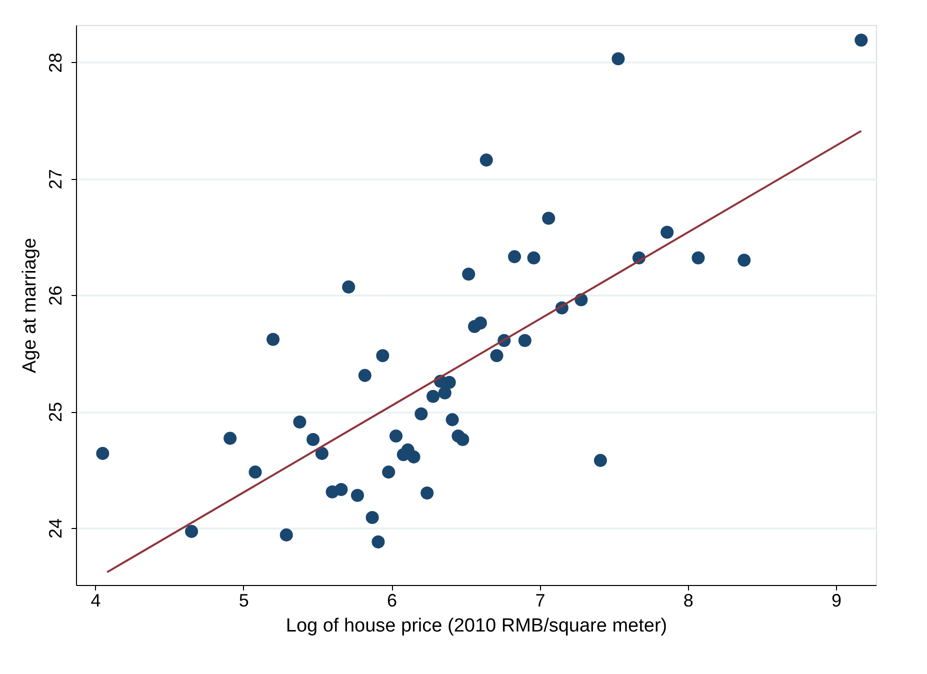 This screenshot has width=927, height=674. Describe the element at coordinates (56, 179) in the screenshot. I see `y-tick-label: 27` at that location.